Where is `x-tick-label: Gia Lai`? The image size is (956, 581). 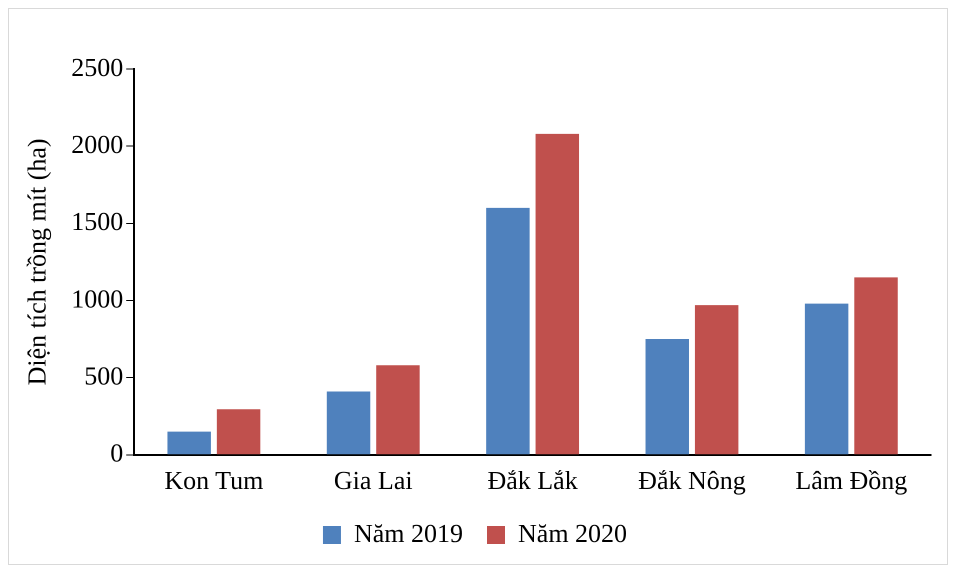
x-tick-label: Gia Lai is located at coordinates (373, 481).